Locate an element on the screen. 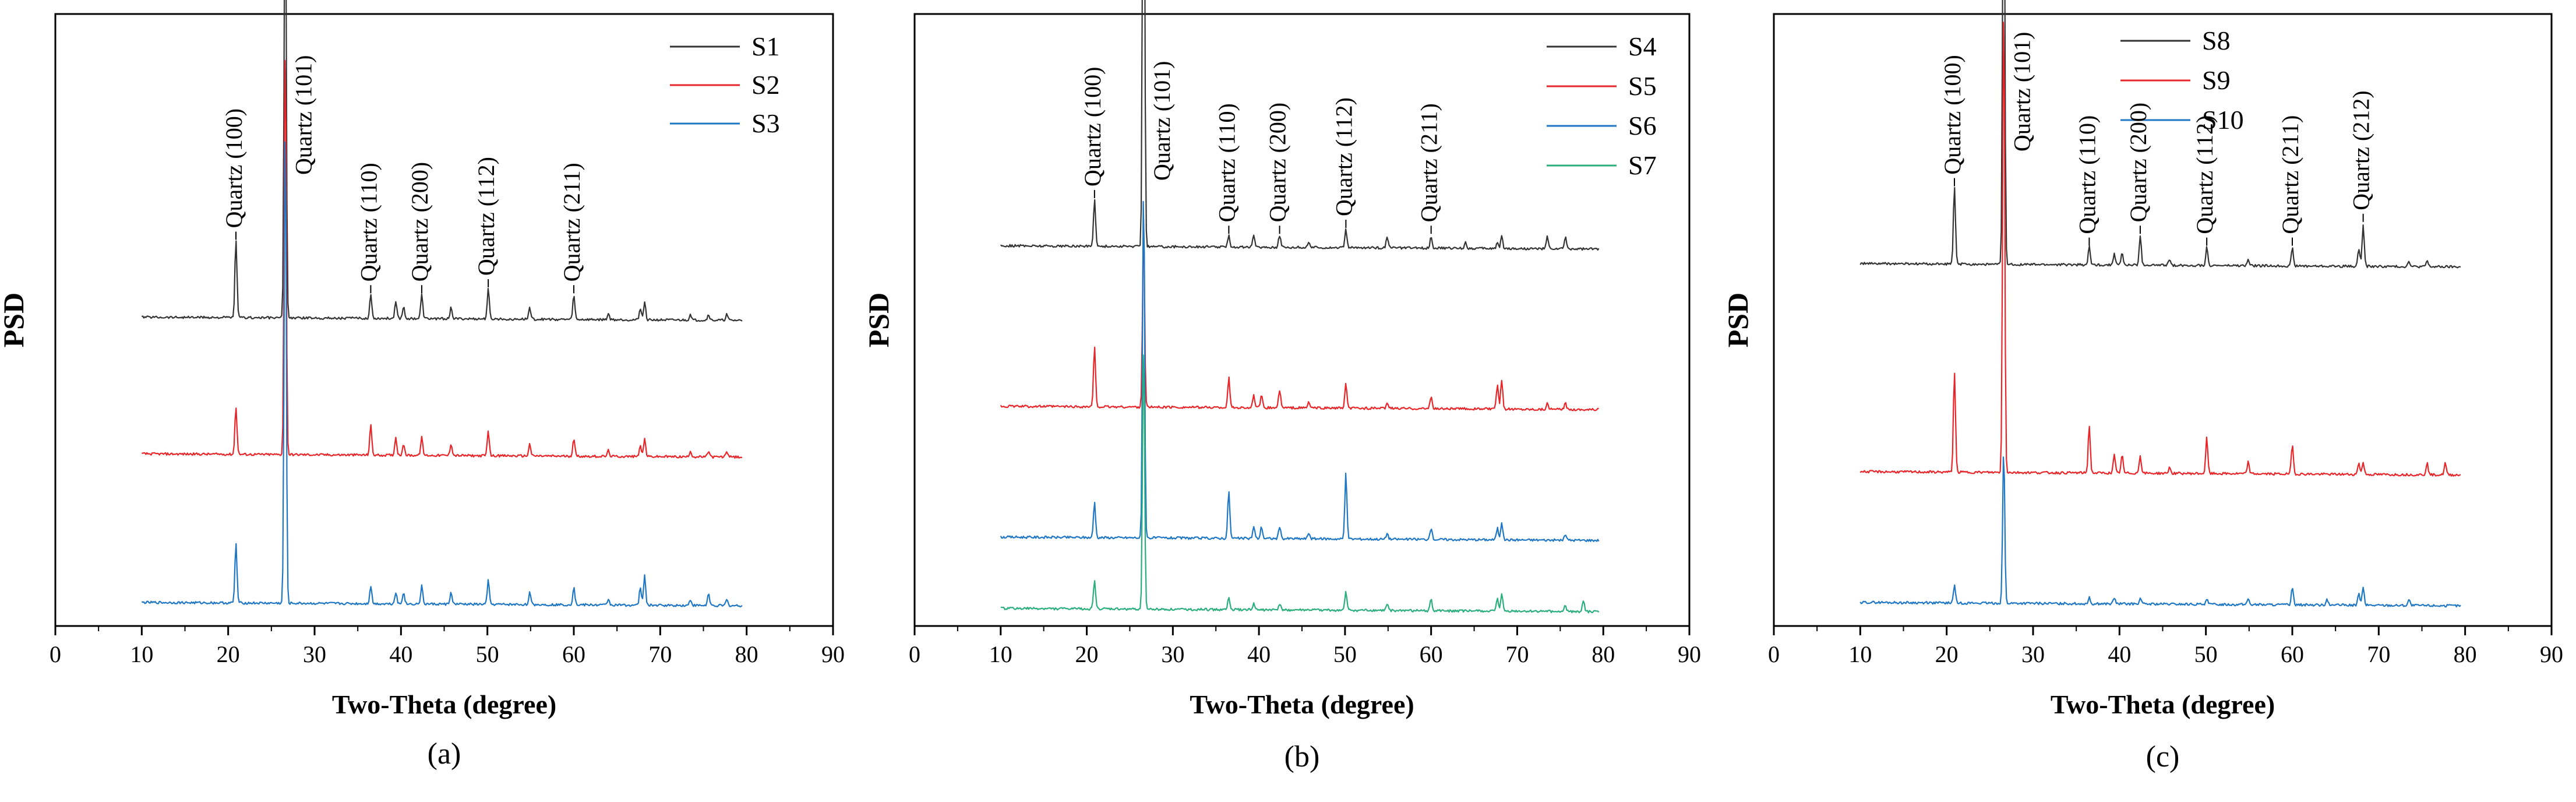 This screenshot has width=2576, height=802. legend-label: S6 is located at coordinates (1643, 125).